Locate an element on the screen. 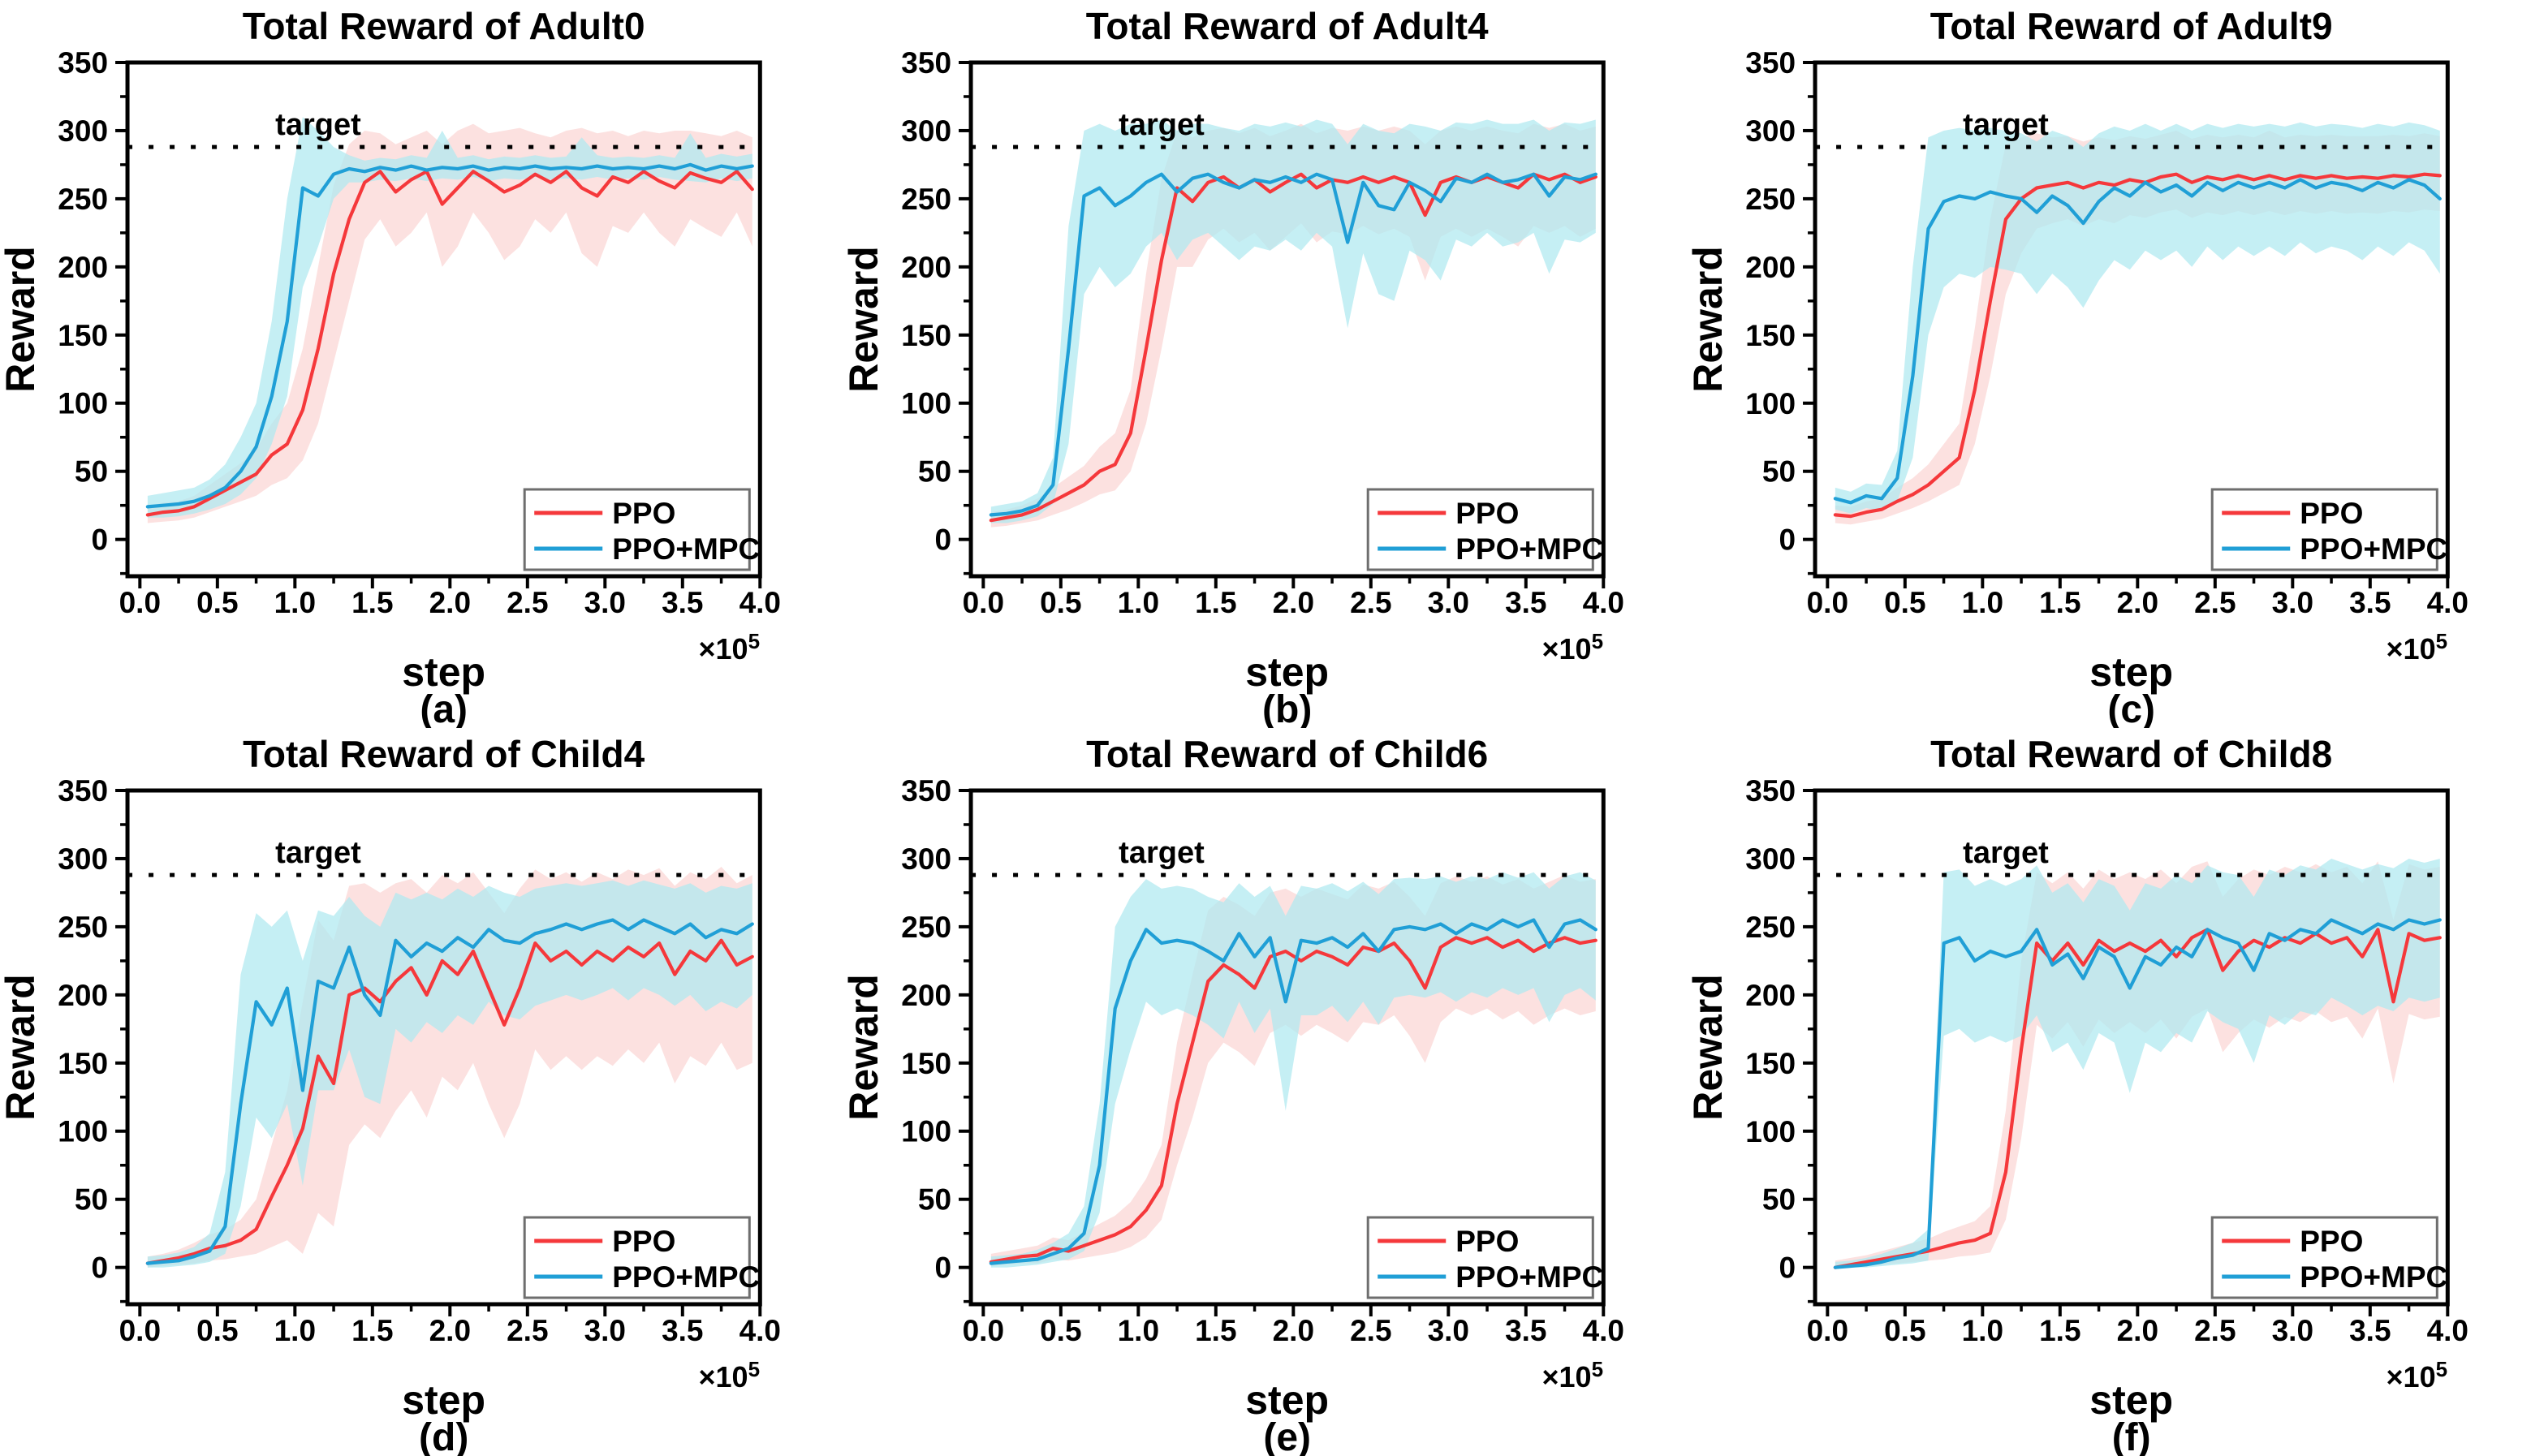  panel-title: Total Reward of Adult0 is located at coordinates (444, 26).